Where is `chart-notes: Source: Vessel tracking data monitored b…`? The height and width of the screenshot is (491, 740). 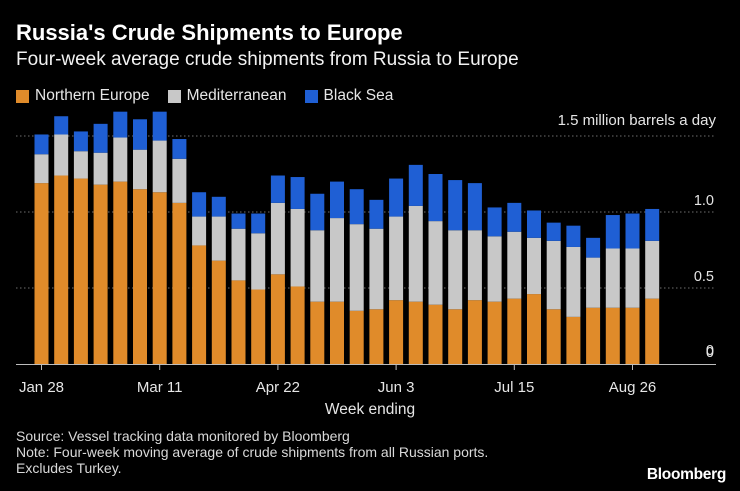 chart-notes: Source: Vessel tracking data monitored b… is located at coordinates (252, 452).